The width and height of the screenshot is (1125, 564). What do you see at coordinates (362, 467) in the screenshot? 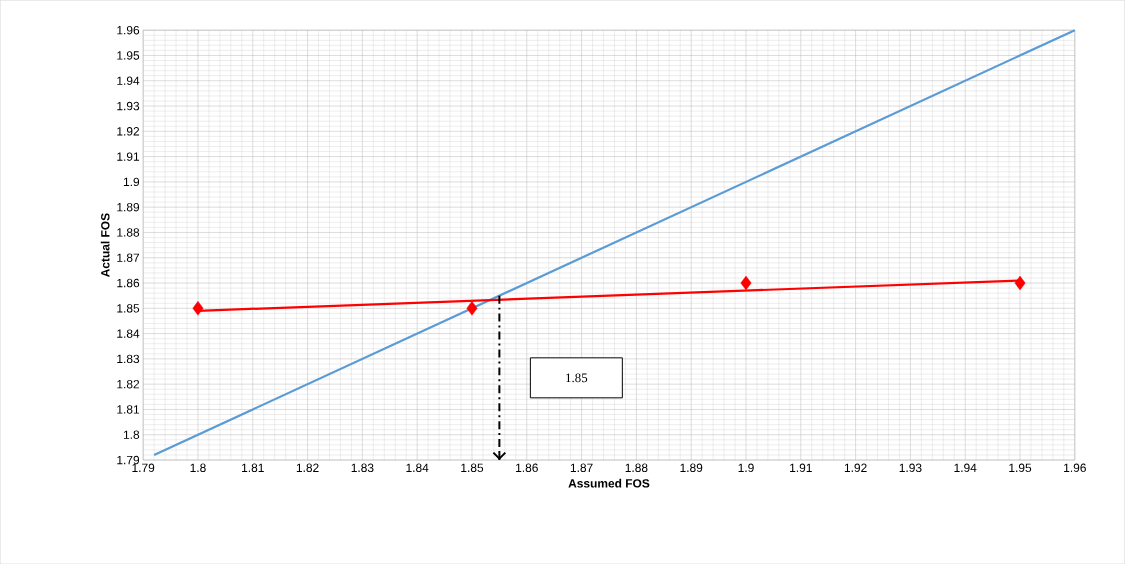
I see `x-tick-label: 1.83` at bounding box center [362, 467].